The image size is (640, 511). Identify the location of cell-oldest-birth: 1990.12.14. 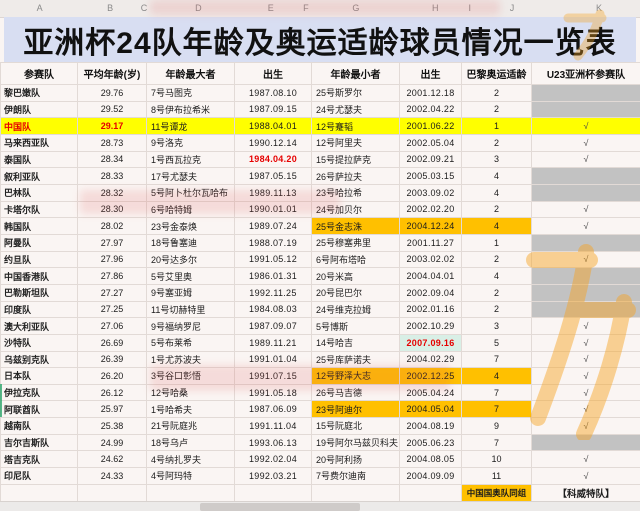
(273, 142).